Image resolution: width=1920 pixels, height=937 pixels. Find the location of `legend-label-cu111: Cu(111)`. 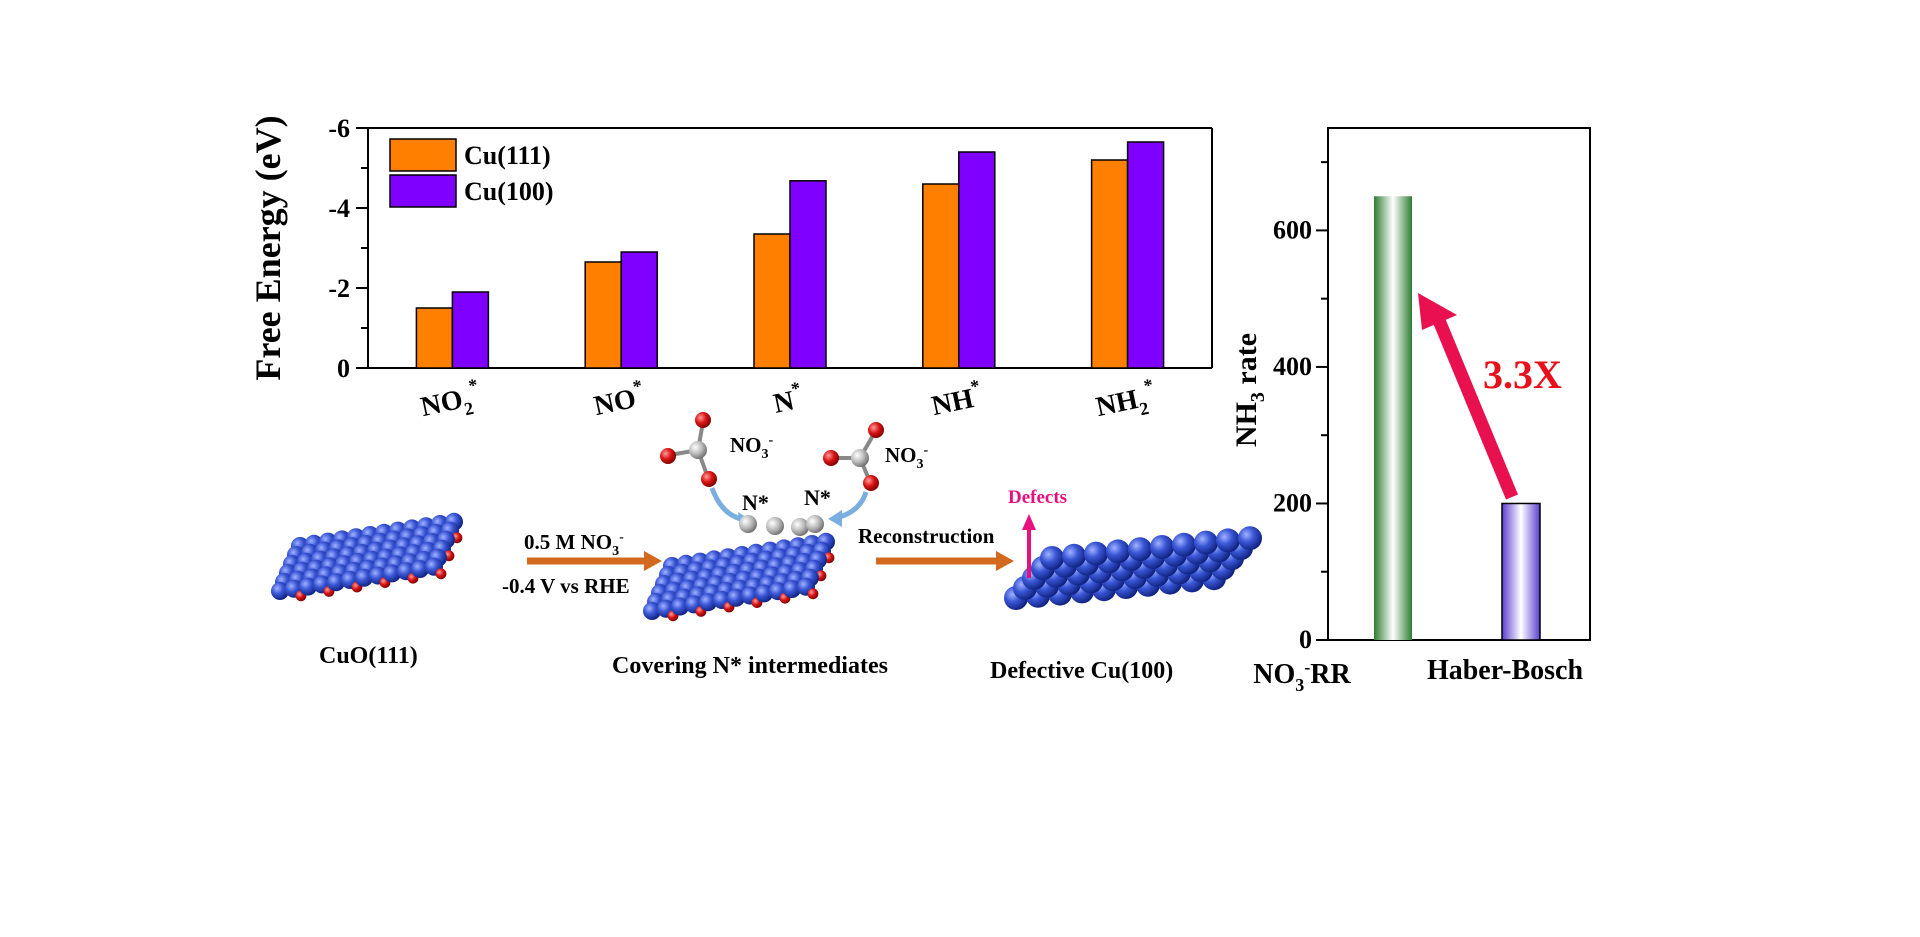

legend-label-cu111: Cu(111) is located at coordinates (507, 155).